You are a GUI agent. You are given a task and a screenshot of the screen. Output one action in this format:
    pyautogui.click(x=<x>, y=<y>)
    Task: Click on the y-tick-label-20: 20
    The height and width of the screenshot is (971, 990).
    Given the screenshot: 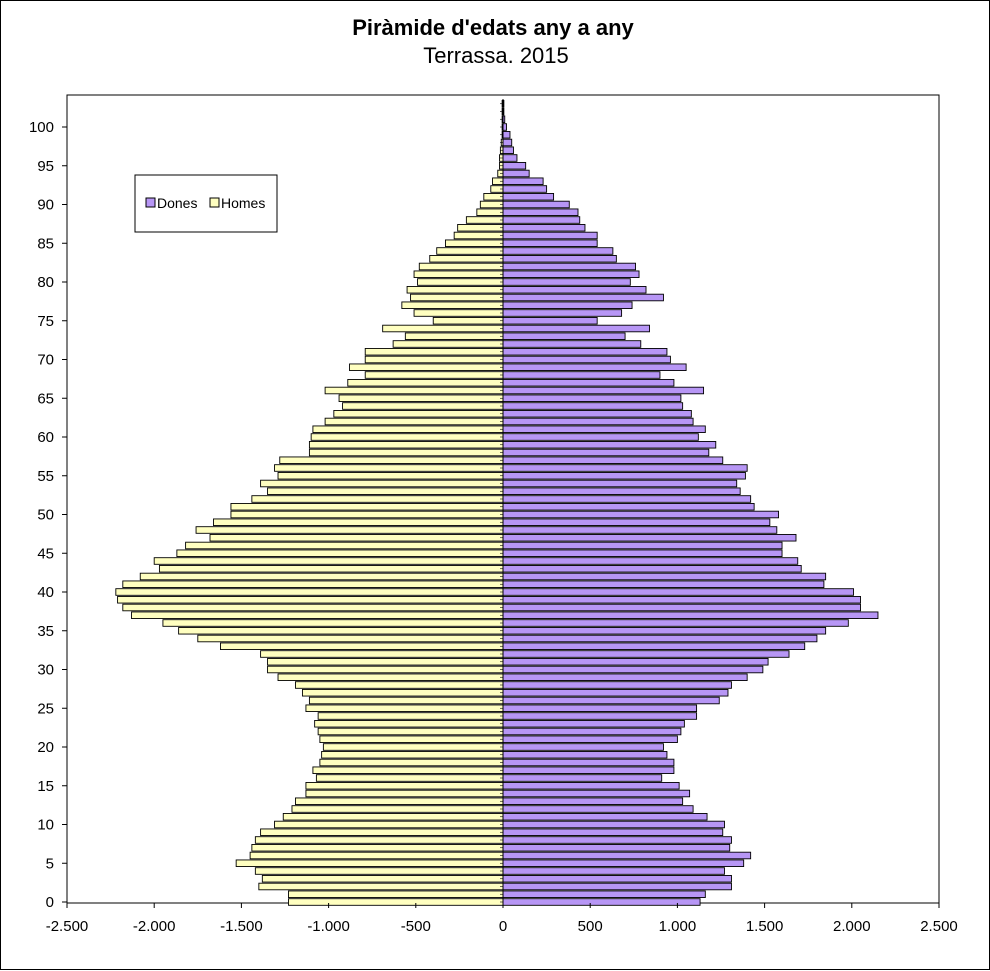 What is the action you would take?
    pyautogui.click(x=45, y=747)
    